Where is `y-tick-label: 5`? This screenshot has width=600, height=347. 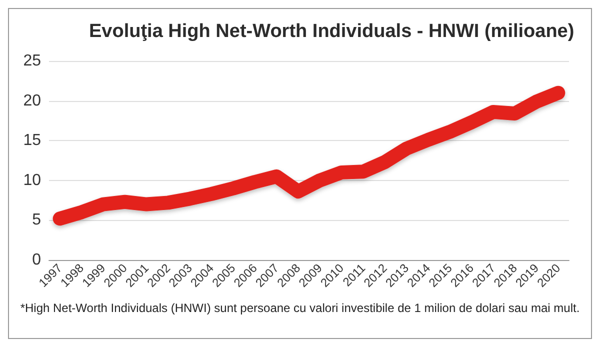
y-tick-label: 5 is located at coordinates (37, 220).